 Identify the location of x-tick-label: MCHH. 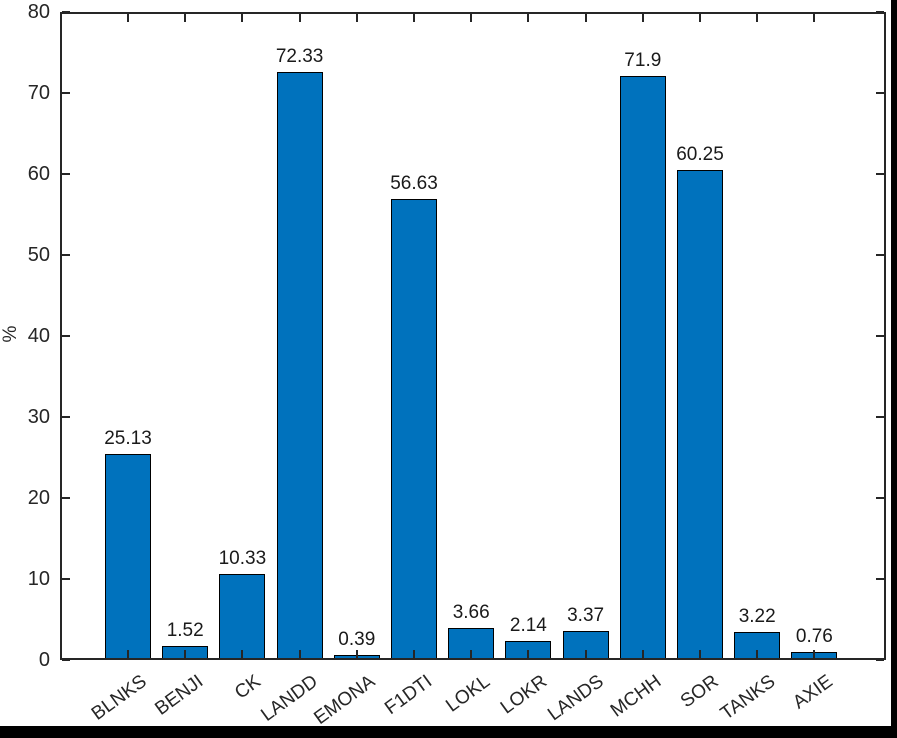
(636, 696).